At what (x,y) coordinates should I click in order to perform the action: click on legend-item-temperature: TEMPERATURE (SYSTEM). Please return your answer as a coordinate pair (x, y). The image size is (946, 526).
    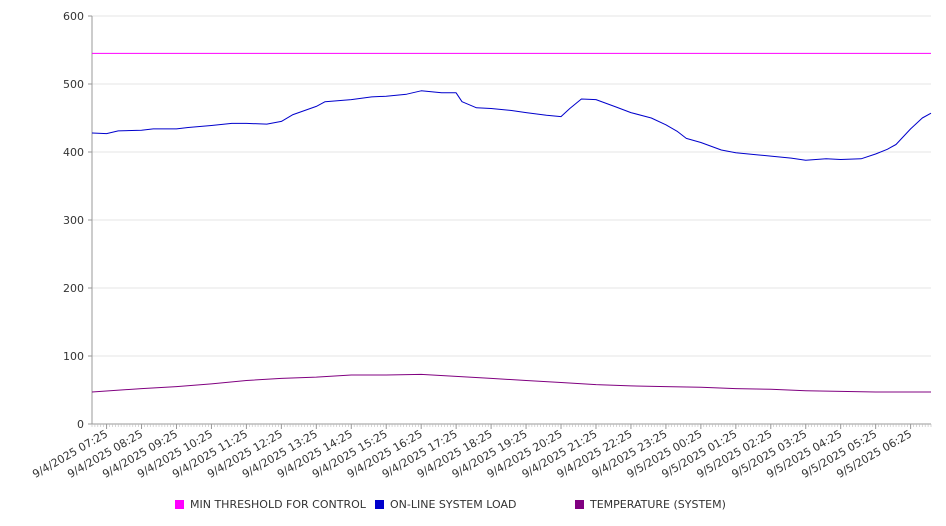
    Looking at the image, I should click on (650, 504).